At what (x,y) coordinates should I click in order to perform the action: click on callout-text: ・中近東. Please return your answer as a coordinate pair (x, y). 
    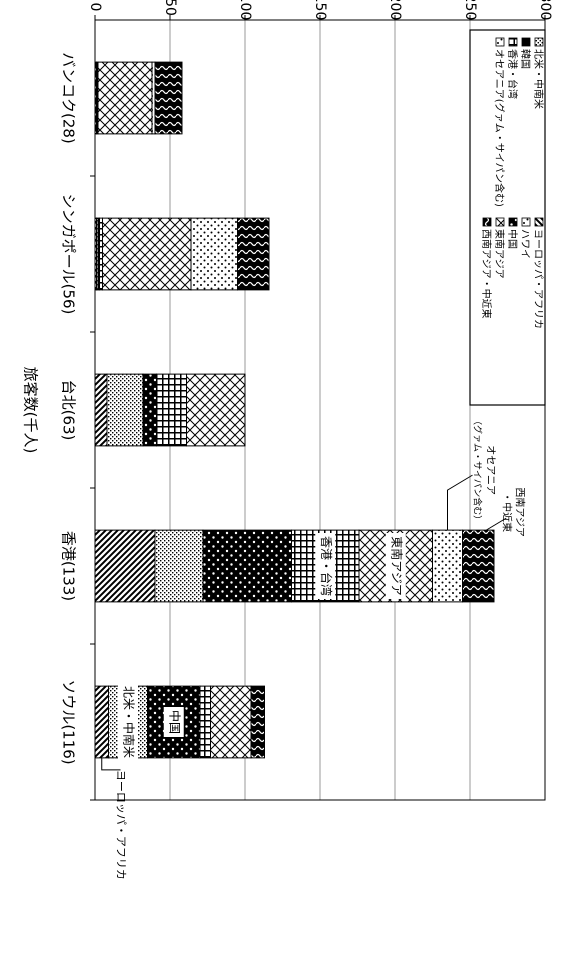
    Looking at the image, I should click on (506, 512).